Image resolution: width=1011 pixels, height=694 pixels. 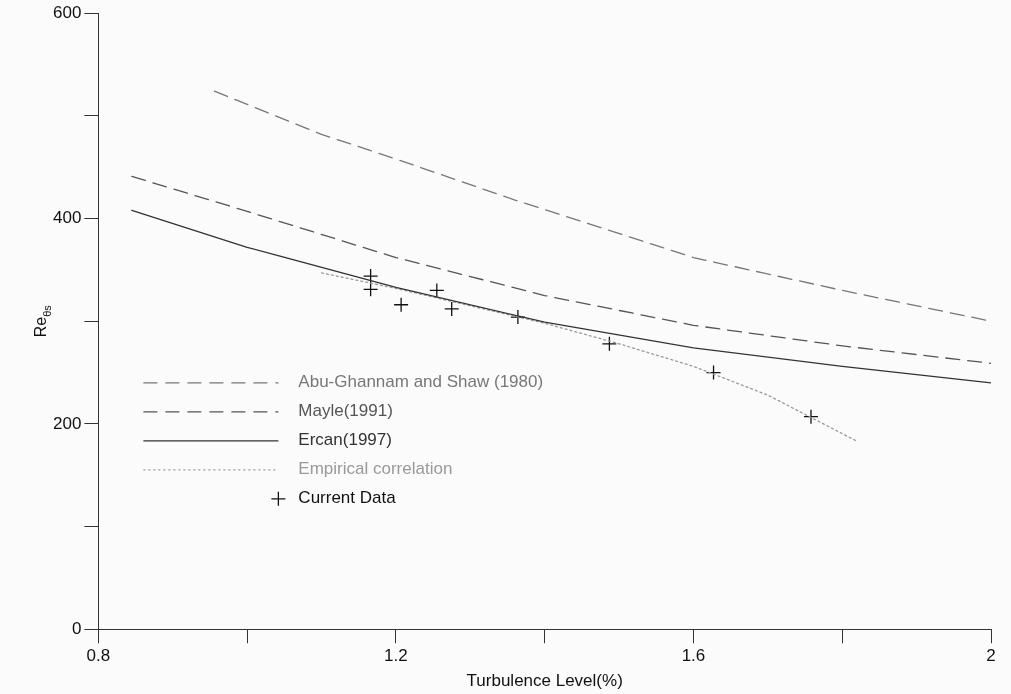 What do you see at coordinates (693, 656) in the screenshot?
I see `x-tick-label: 1.6` at bounding box center [693, 656].